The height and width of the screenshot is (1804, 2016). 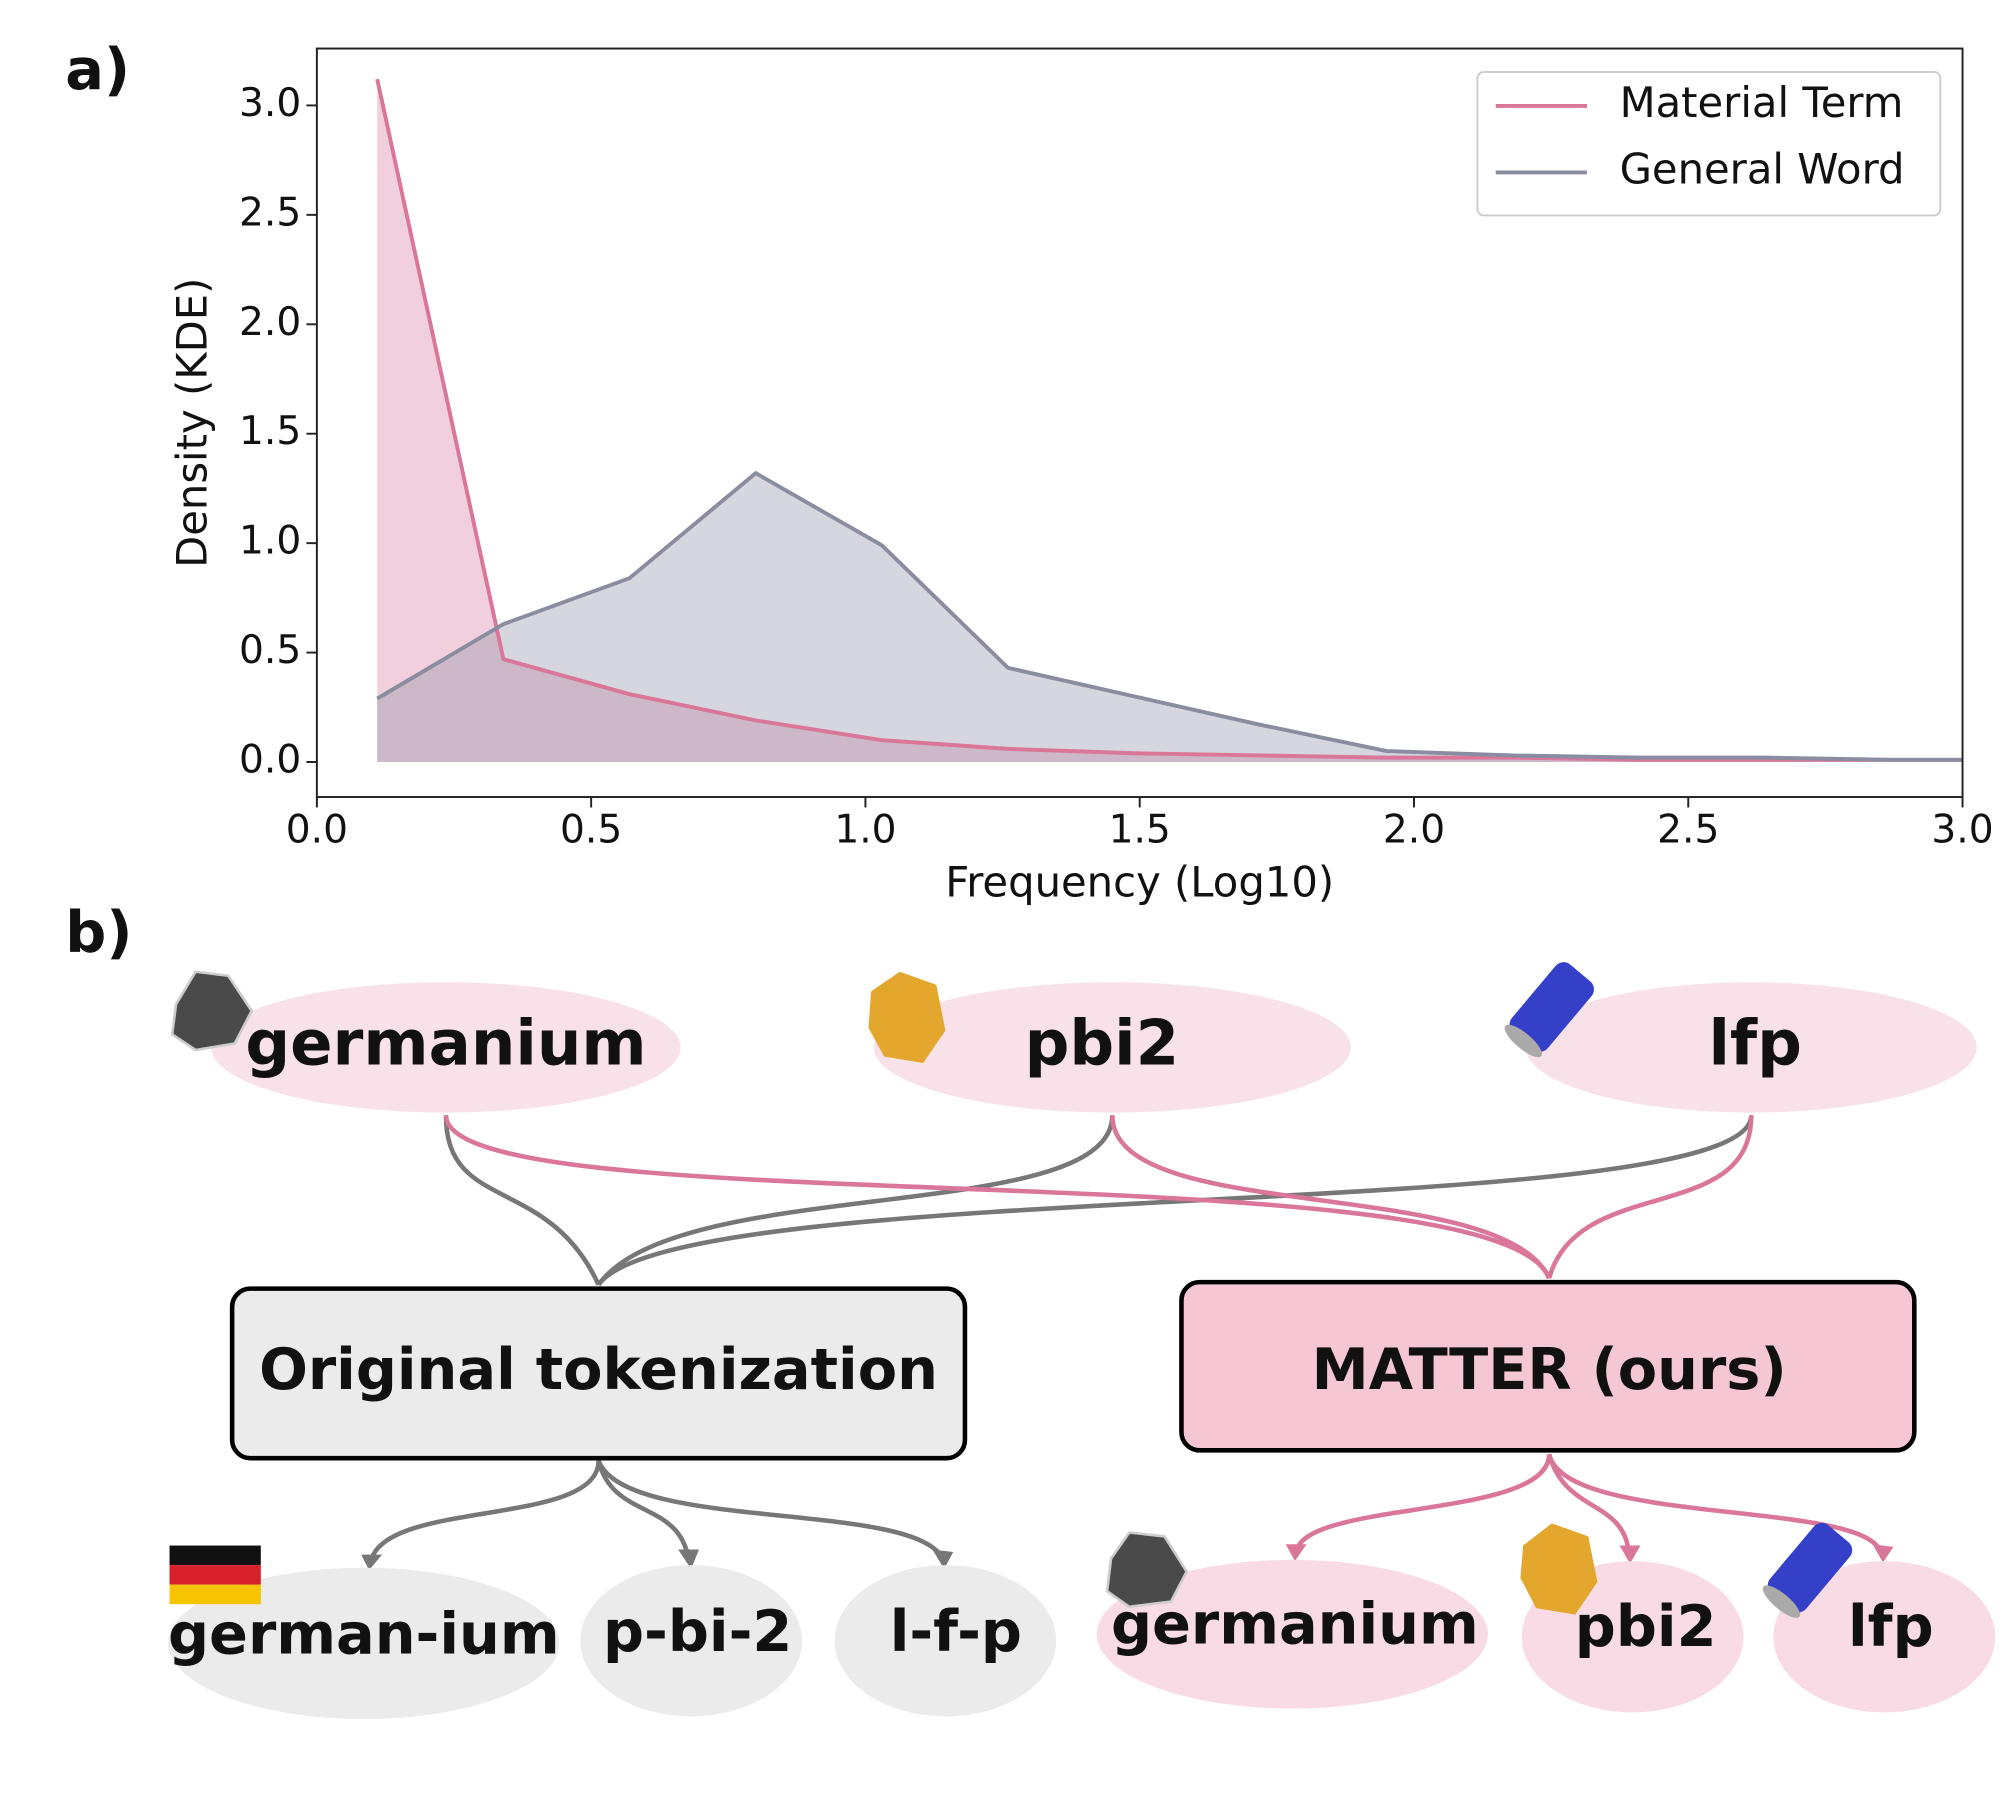 What do you see at coordinates (865, 830) in the screenshot?
I see `x-tick-label: 1.0` at bounding box center [865, 830].